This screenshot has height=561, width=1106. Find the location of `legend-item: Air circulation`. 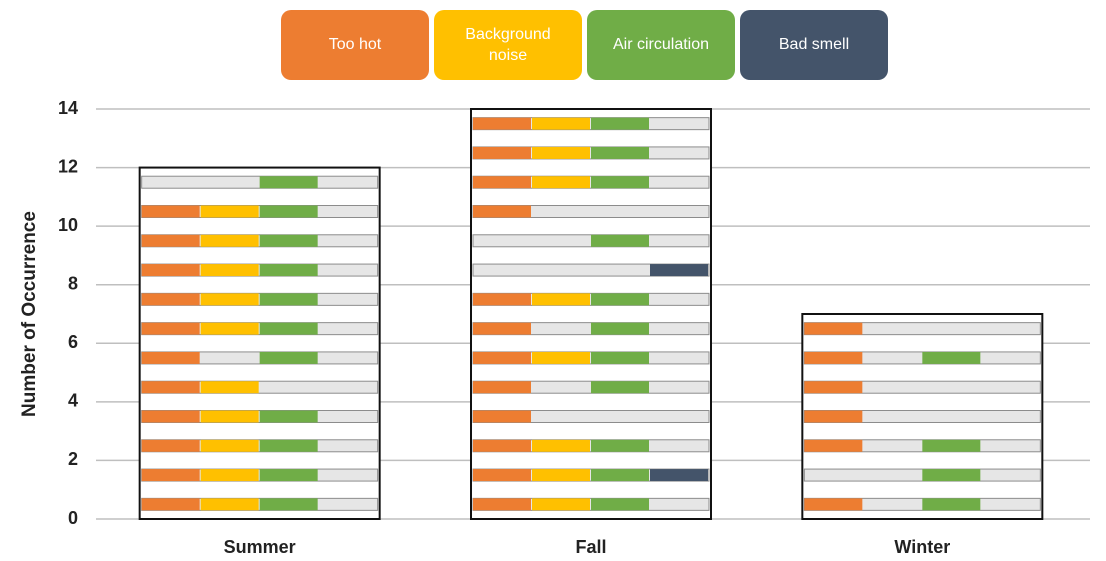

legend-item: Air circulation is located at coordinates (661, 45).